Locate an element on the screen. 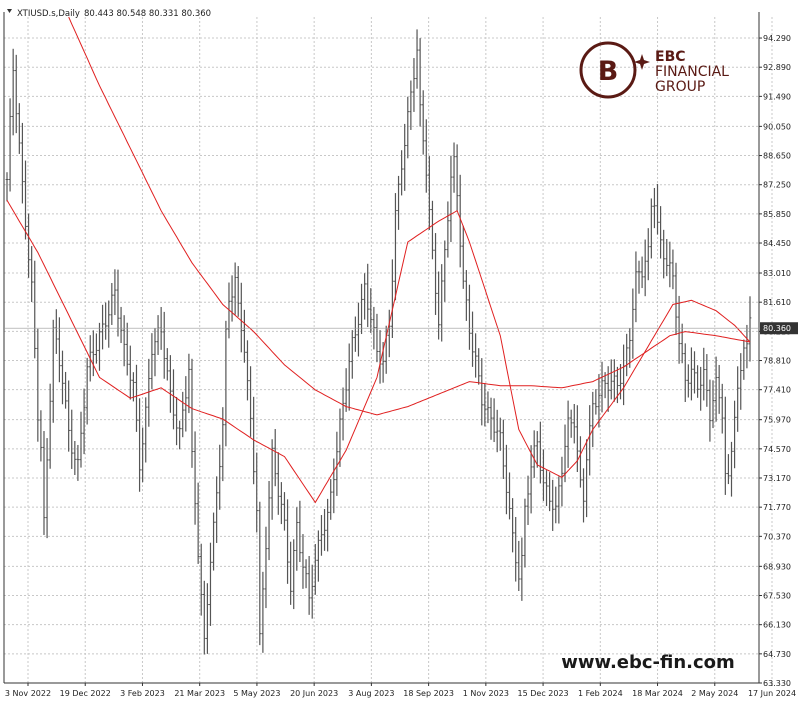 This screenshot has height=706, width=800. x-tick-label: 17 Jun 2024 is located at coordinates (772, 693).